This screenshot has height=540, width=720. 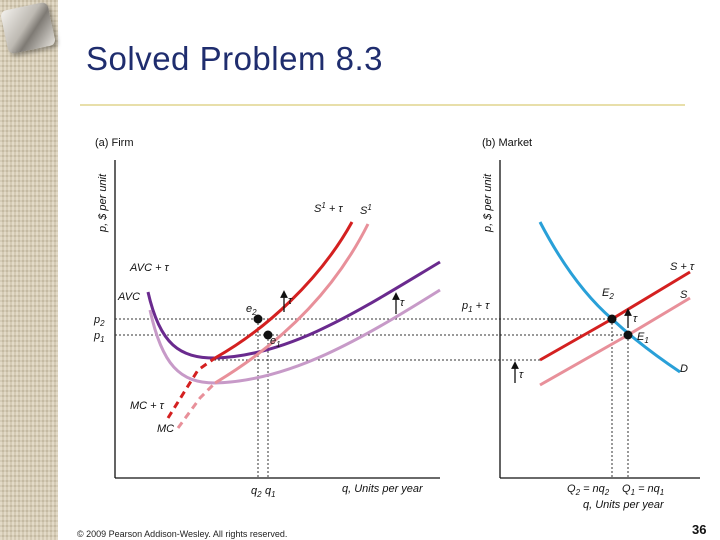 What do you see at coordinates (588, 490) in the screenshot?
I see `q2-eq-label: Q2 = nq2` at bounding box center [588, 490].